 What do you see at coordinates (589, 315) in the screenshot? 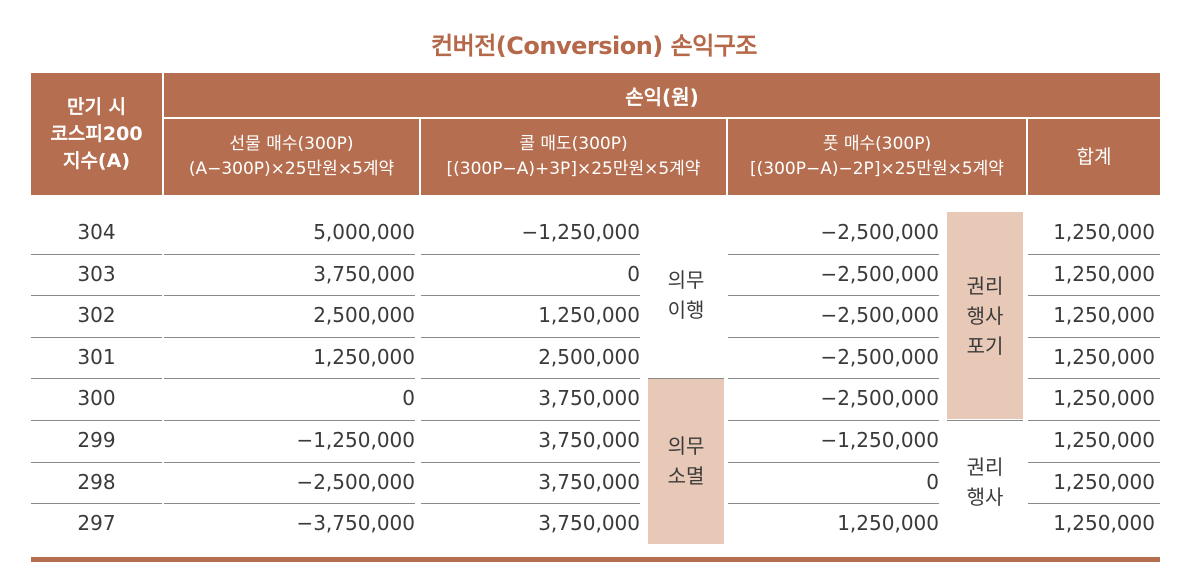
I see `call-pl-cell: 1,250,000` at bounding box center [589, 315].